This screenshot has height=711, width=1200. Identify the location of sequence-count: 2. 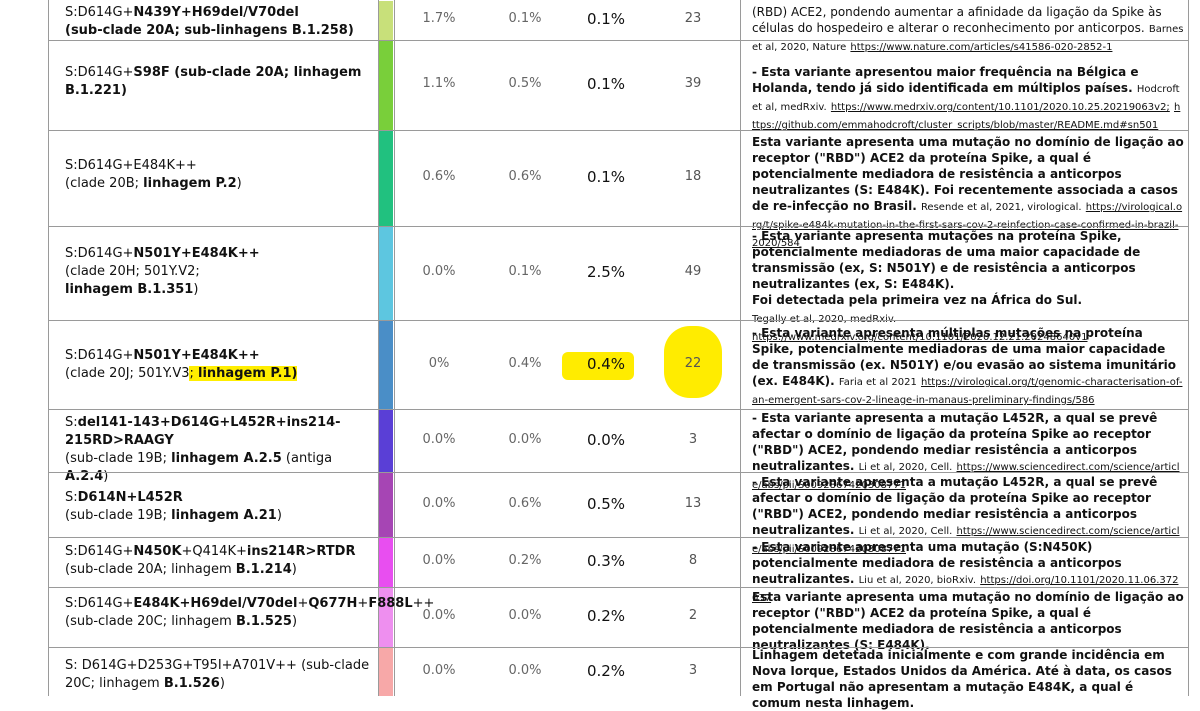
(693, 615).